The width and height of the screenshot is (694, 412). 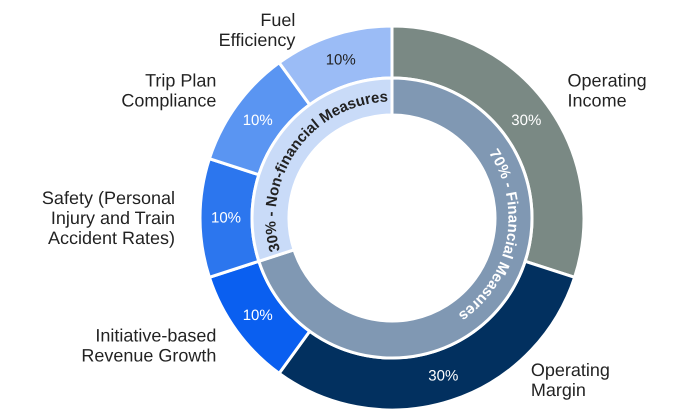 I want to click on slice-label: Operating Margin, so click(x=570, y=380).